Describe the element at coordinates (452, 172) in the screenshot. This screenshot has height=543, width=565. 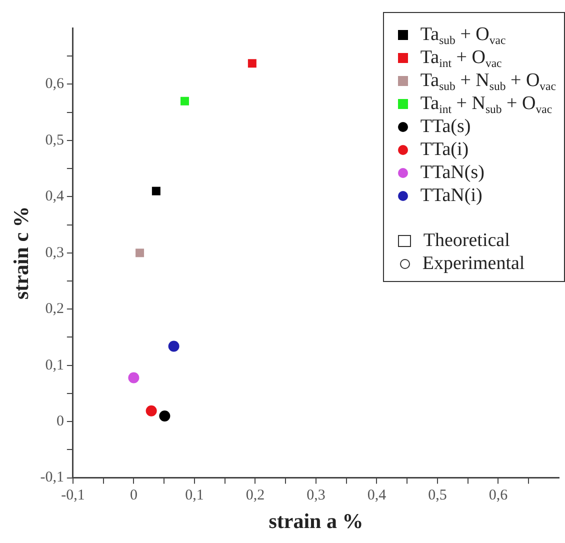
I see `legend-label: TTaN(s)` at that location.